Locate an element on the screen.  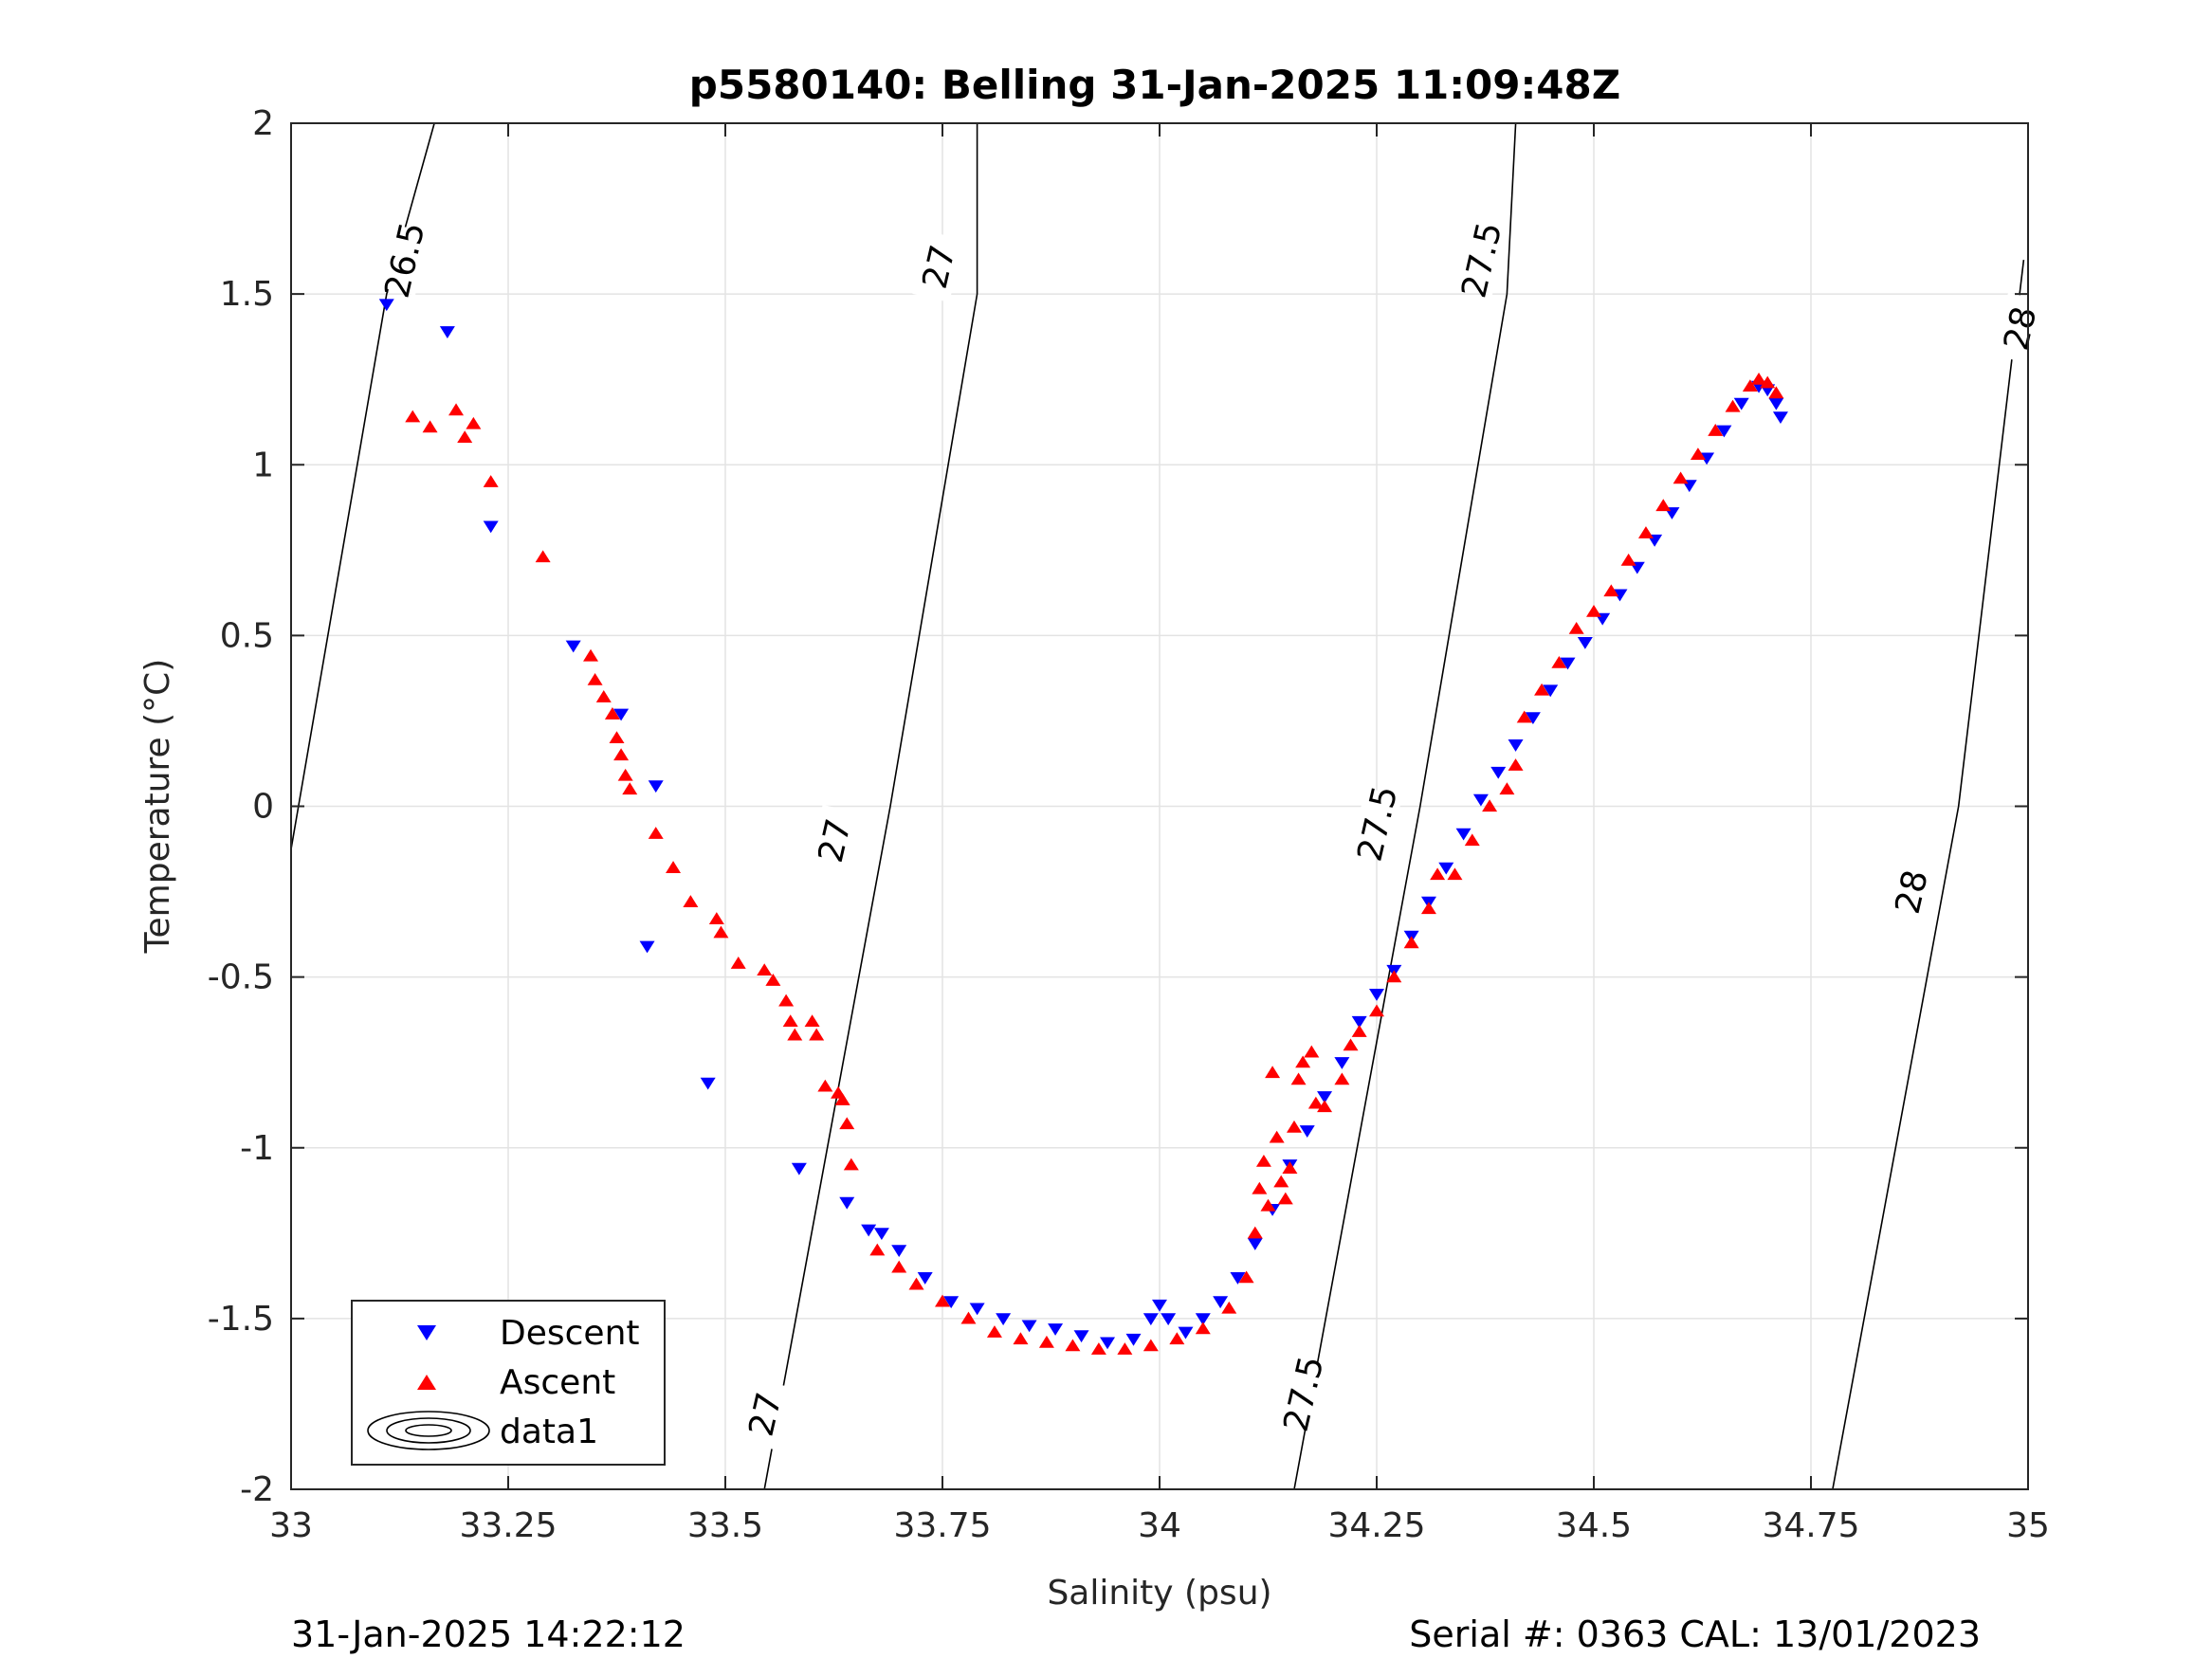
y-axis-label: Temperature (°C) is located at coordinates (157, 807).